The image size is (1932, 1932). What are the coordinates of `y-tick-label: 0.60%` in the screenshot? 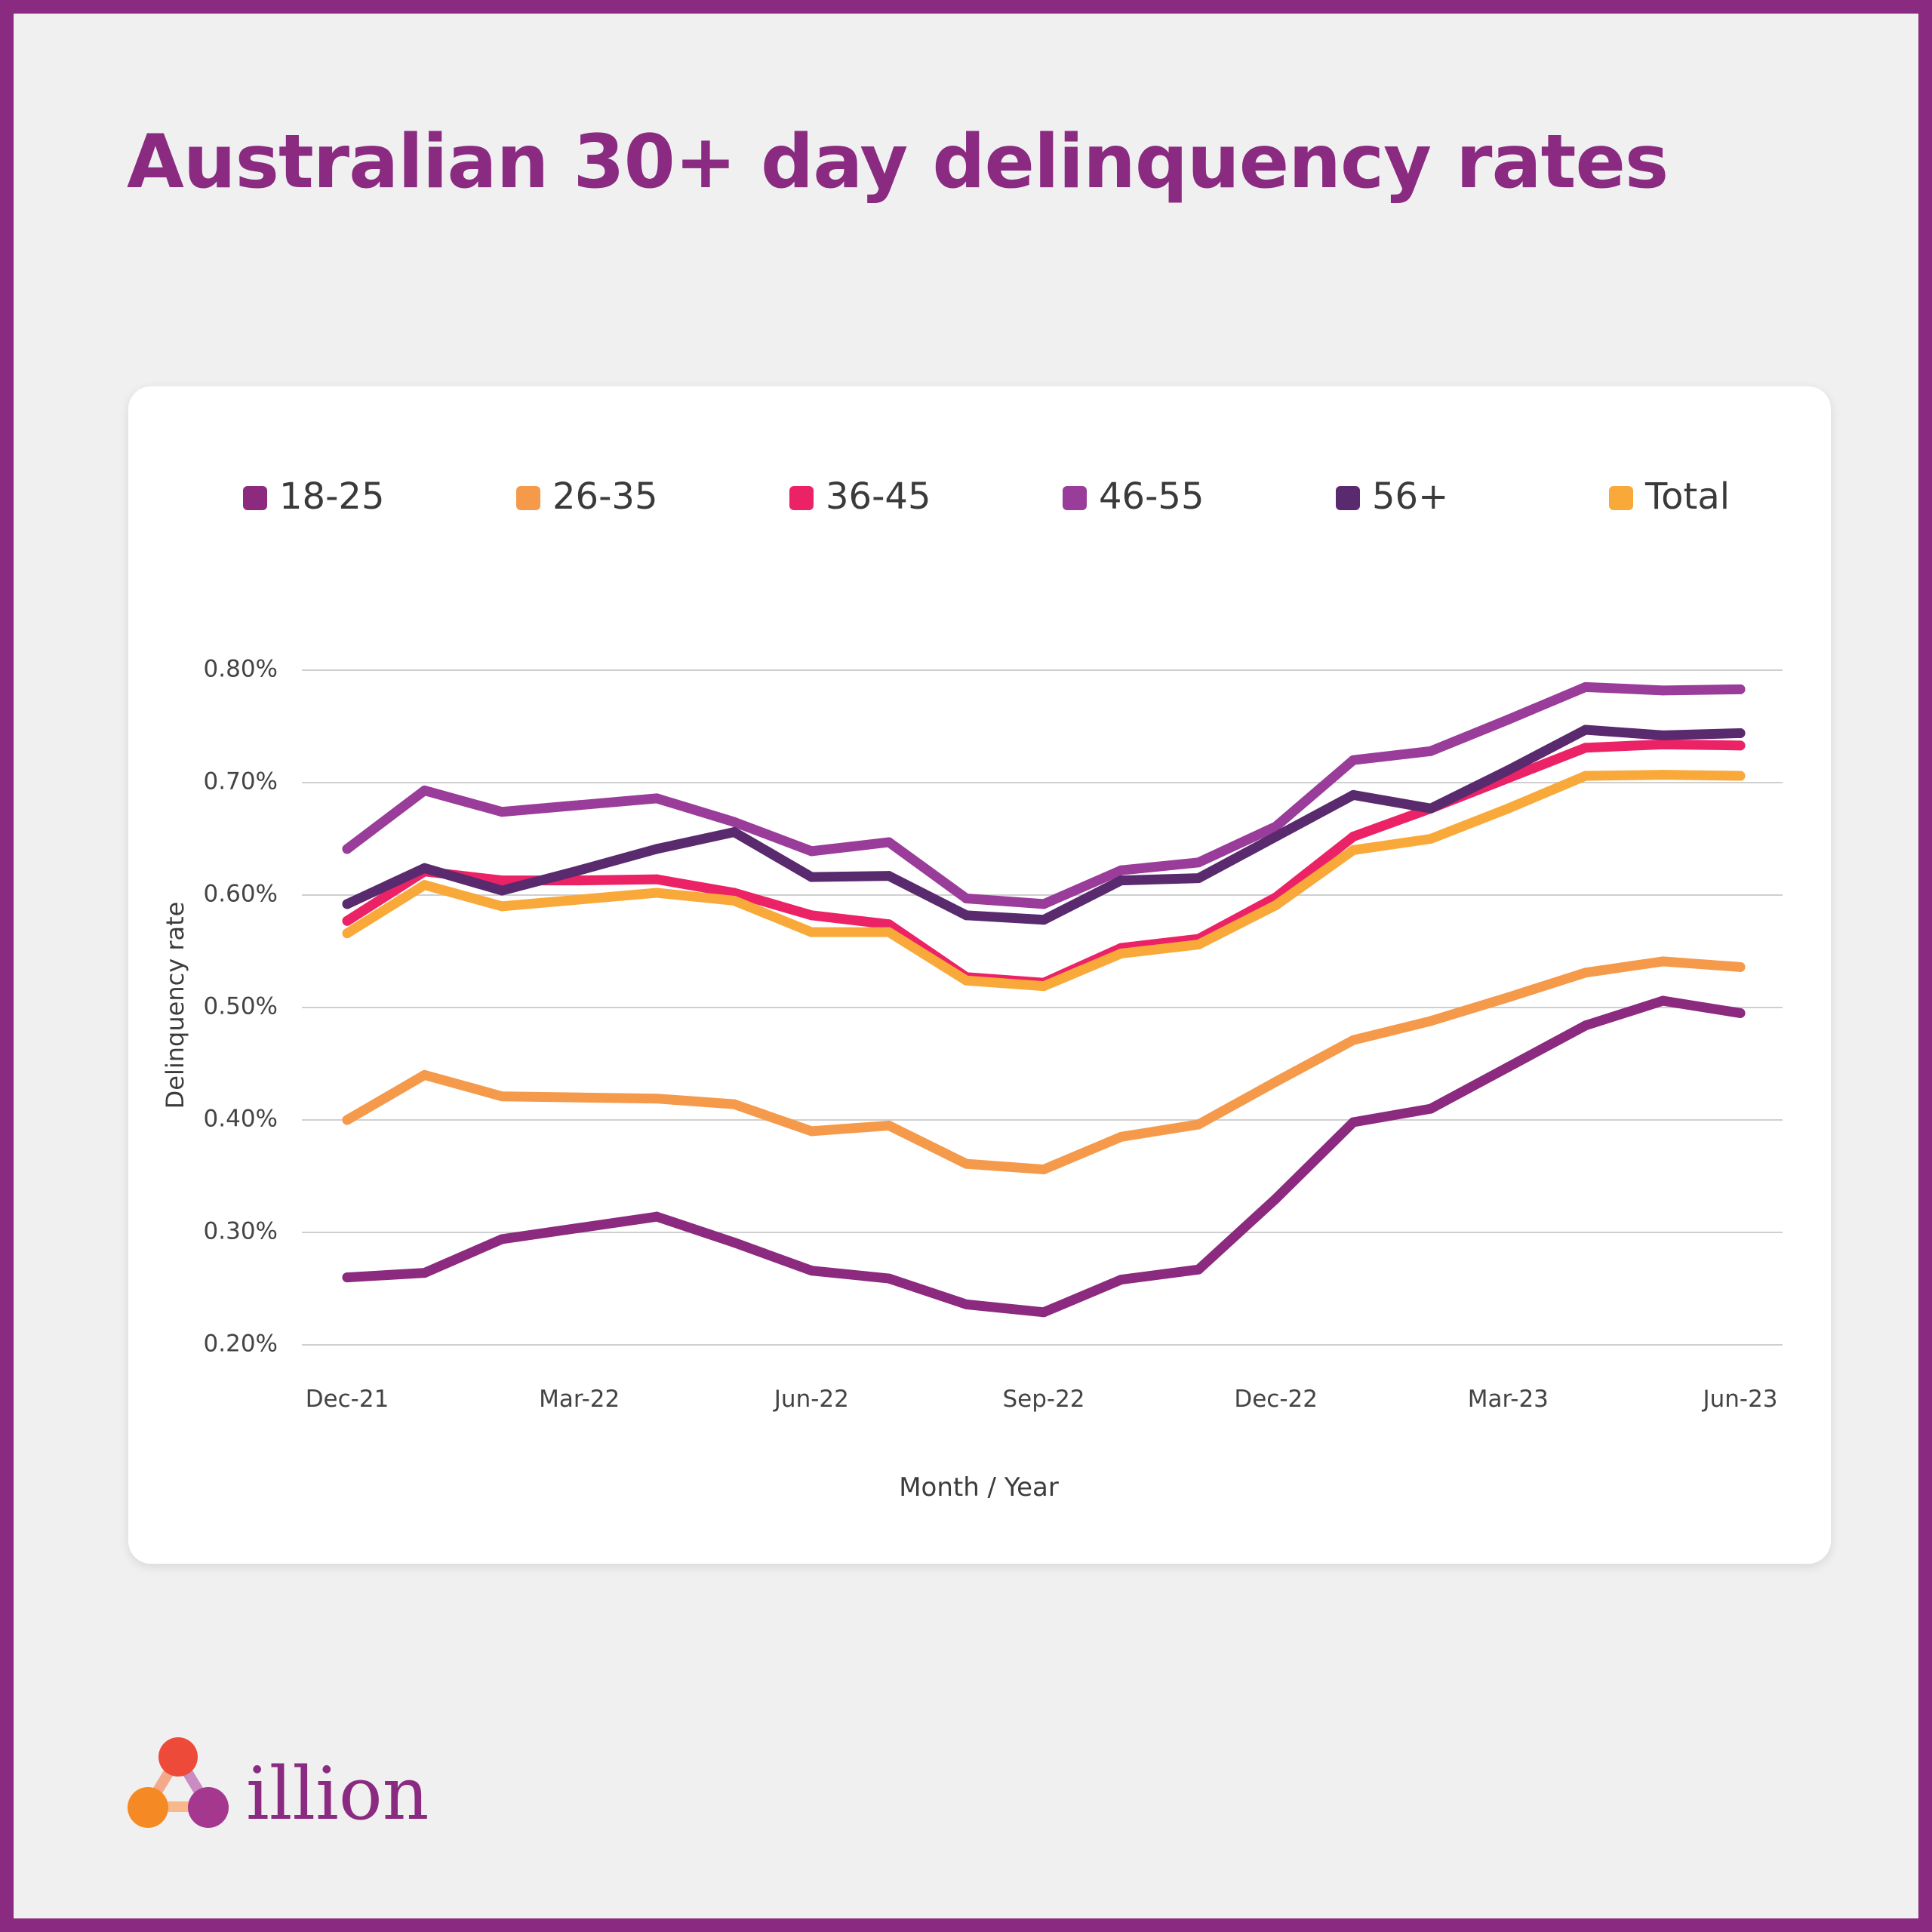 It's located at (241, 894).